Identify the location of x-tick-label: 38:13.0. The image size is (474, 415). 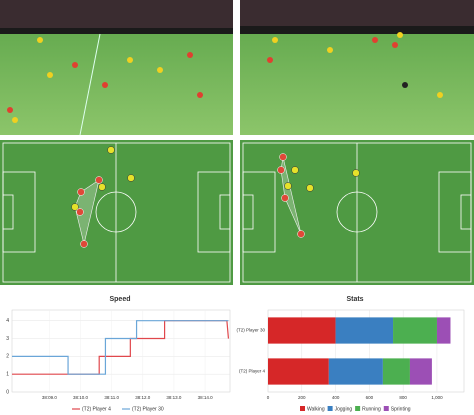
(174, 397).